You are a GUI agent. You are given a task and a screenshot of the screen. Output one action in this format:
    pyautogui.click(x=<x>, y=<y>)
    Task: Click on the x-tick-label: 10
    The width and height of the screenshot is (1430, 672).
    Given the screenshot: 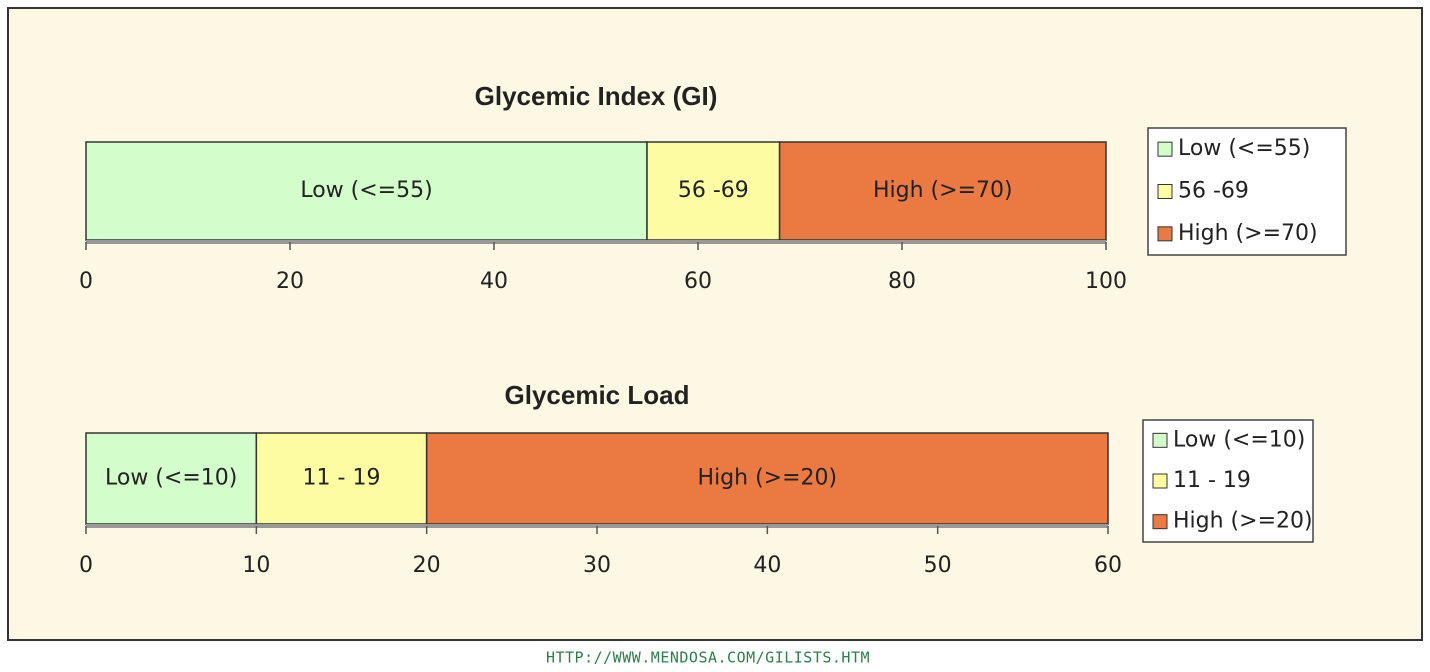 What is the action you would take?
    pyautogui.click(x=256, y=565)
    